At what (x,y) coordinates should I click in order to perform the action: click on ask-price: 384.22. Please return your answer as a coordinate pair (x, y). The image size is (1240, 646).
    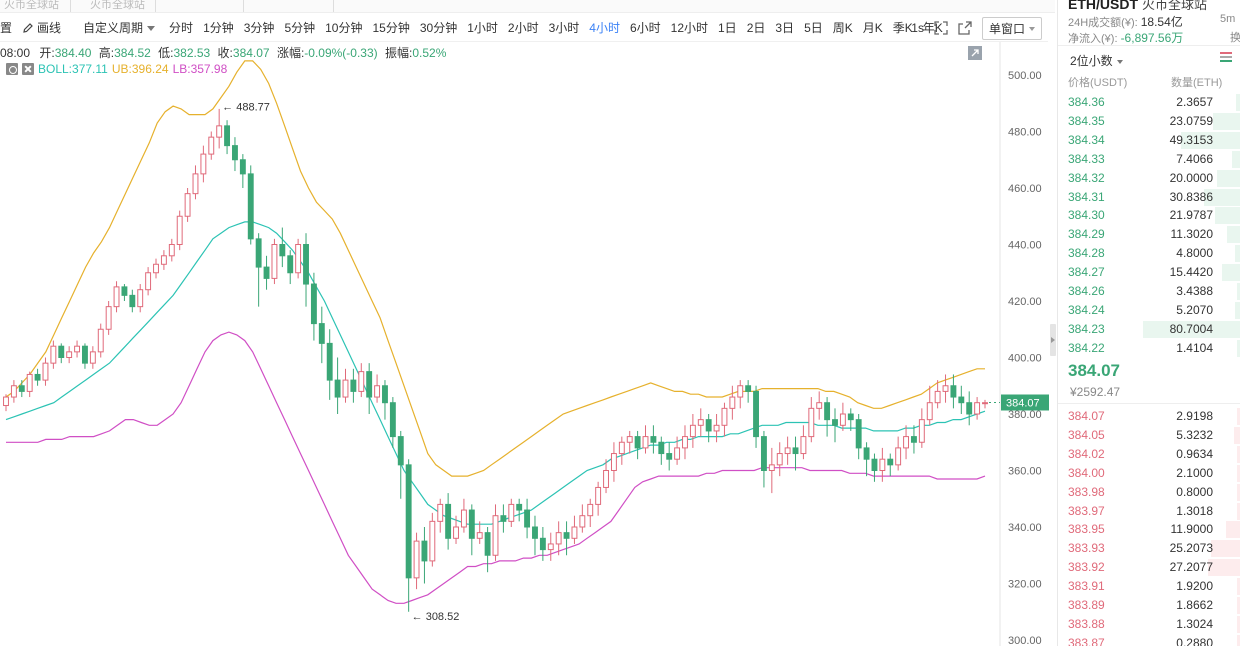
    Looking at the image, I should click on (1086, 347).